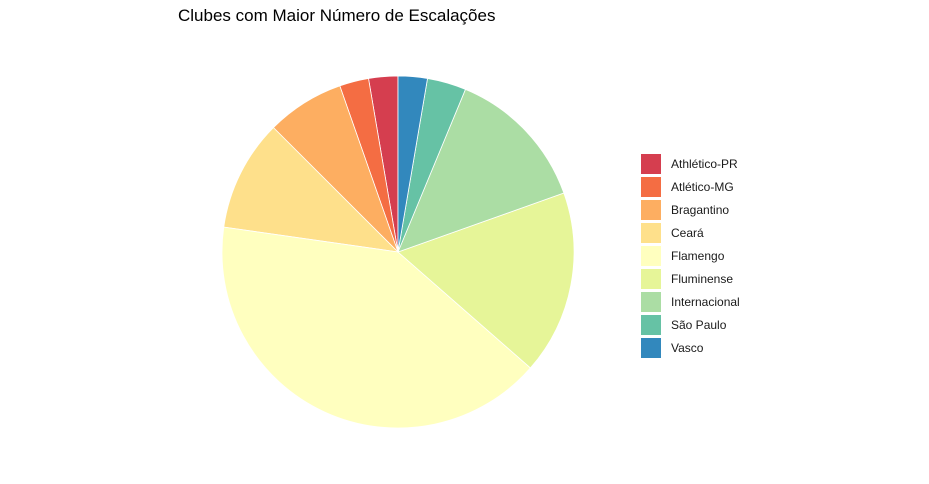  What do you see at coordinates (337, 15) in the screenshot?
I see `chart-title: Clubes com Maior Número de Escalações` at bounding box center [337, 15].